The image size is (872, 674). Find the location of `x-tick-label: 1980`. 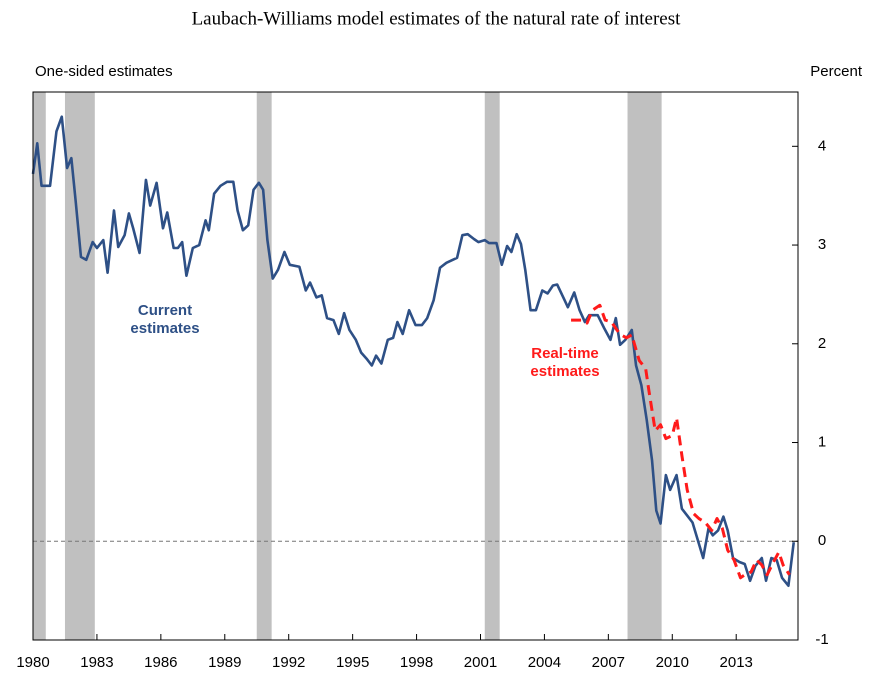

x-tick-label: 1980 is located at coordinates (32, 662).